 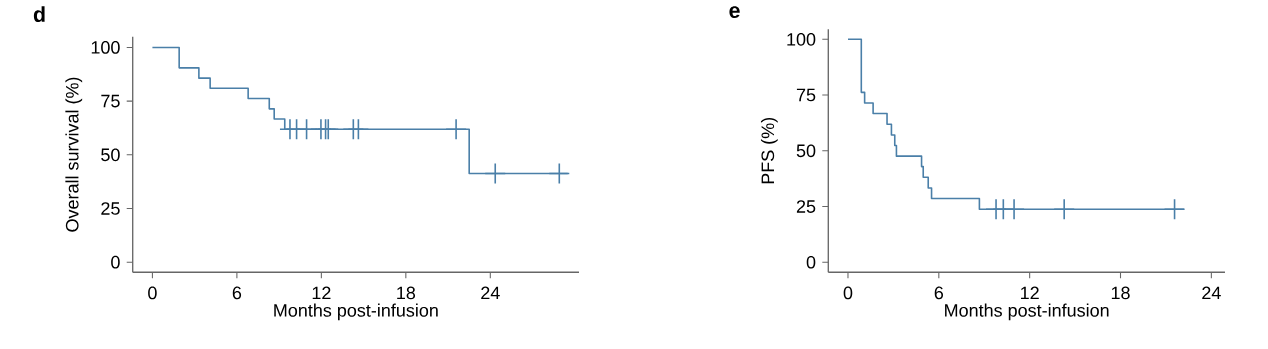 I want to click on y-axis-title: Overall survival (%), so click(x=74, y=154).